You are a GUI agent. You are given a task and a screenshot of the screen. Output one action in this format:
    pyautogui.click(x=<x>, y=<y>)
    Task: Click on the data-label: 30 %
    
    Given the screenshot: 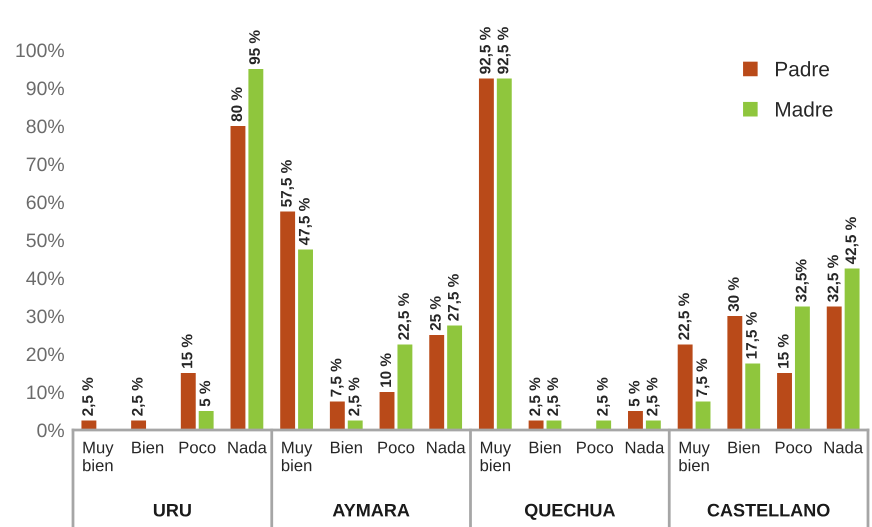 What is the action you would take?
    pyautogui.click(x=733, y=294)
    